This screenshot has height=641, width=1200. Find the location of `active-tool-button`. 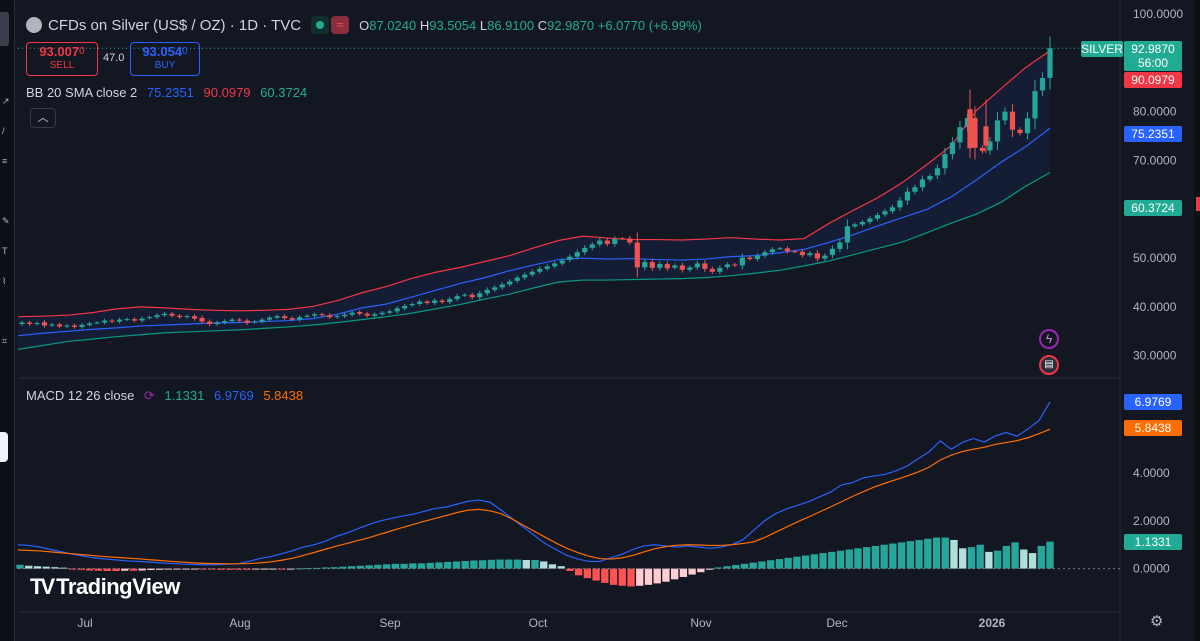

active-tool-button is located at coordinates (4, 447).